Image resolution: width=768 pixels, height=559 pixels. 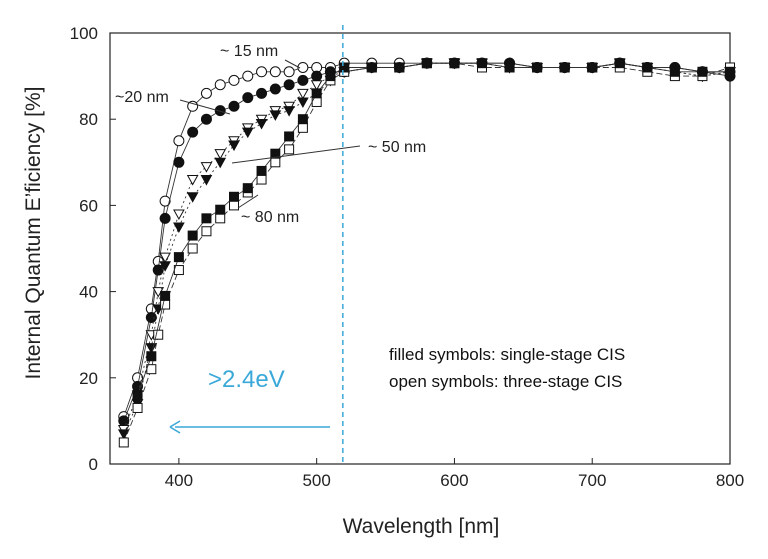 What do you see at coordinates (505, 381) in the screenshot?
I see `note-open-symbols: open symbols: three-stage CIS` at bounding box center [505, 381].